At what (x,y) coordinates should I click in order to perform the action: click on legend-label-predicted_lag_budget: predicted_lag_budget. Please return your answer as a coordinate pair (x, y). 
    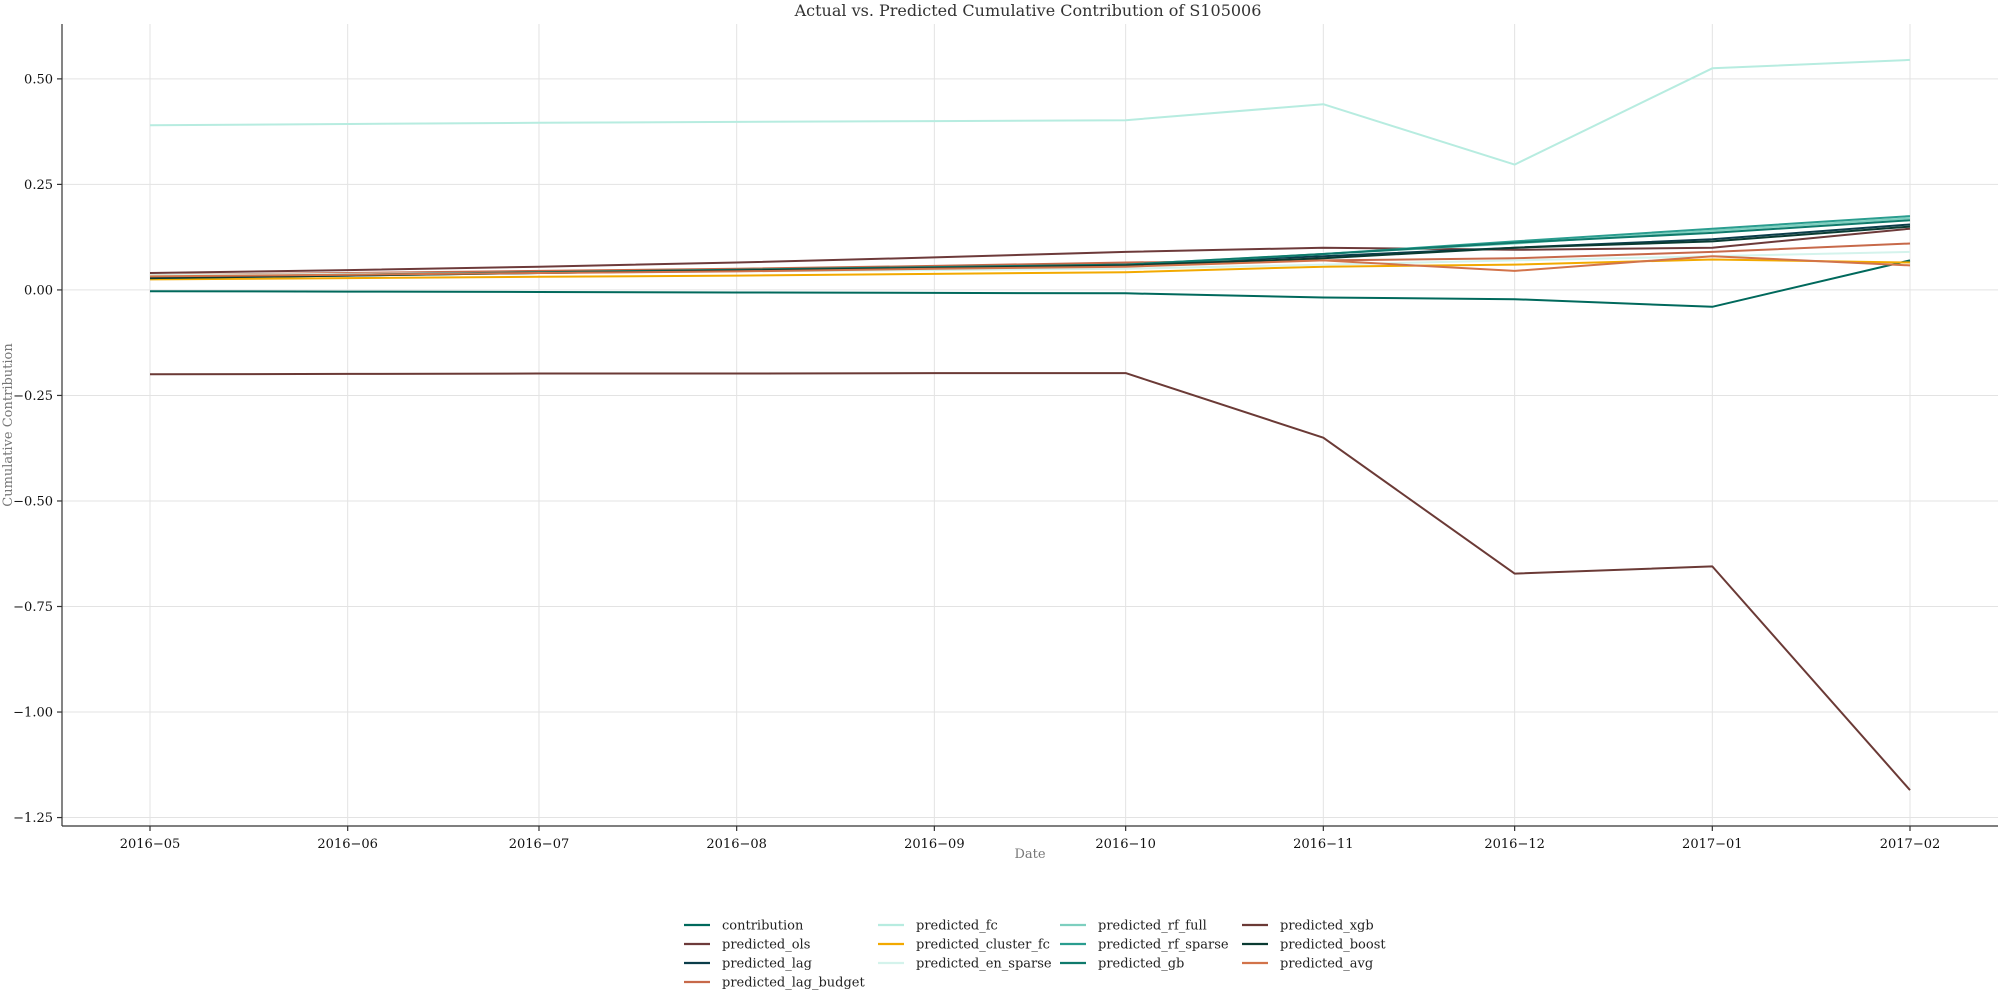
    Looking at the image, I should click on (793, 983).